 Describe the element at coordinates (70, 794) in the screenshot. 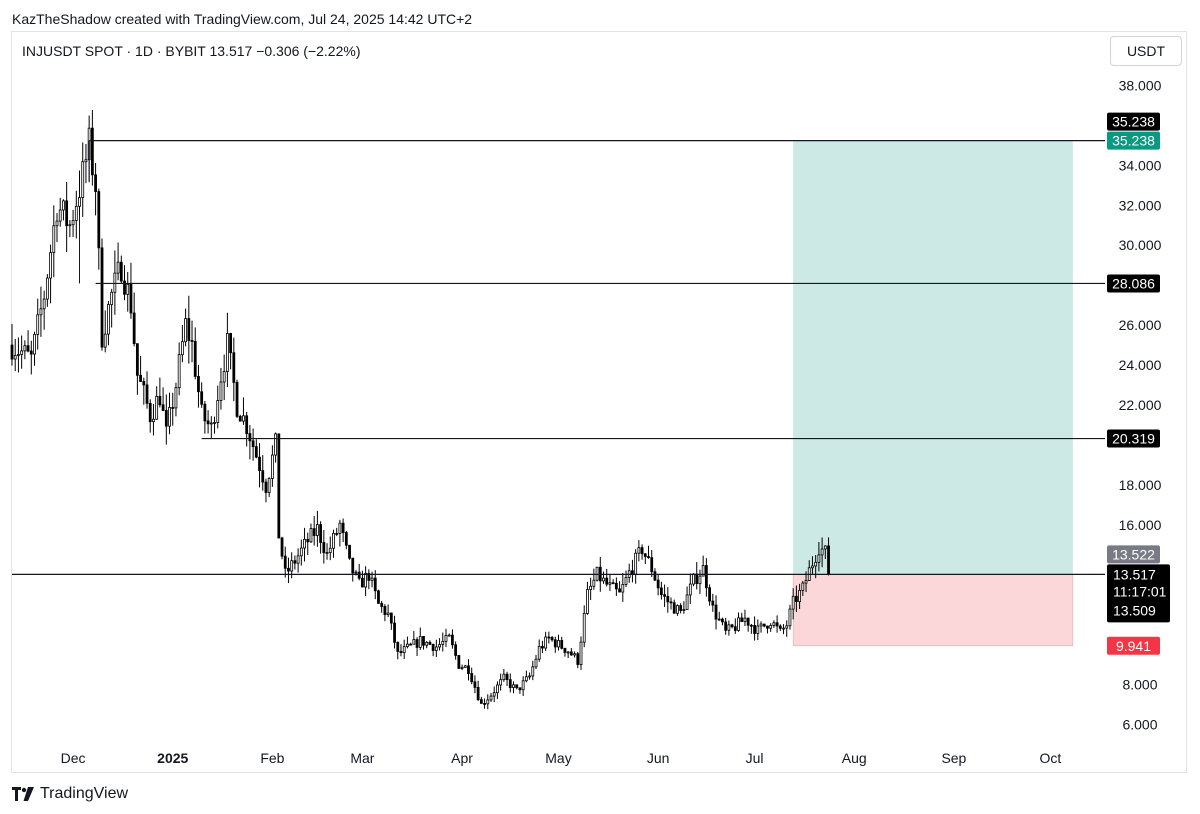

I see `tradingview-logo: TradingView` at that location.